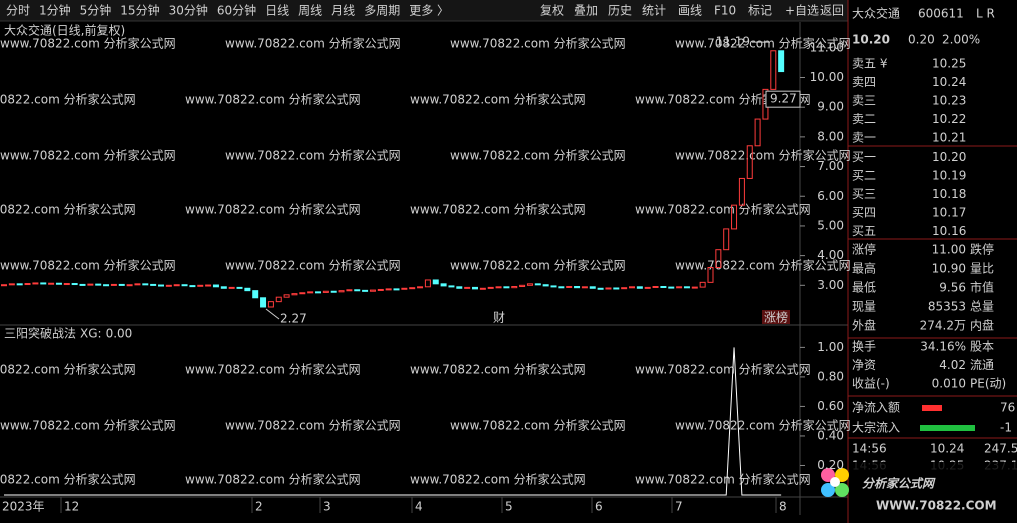  Describe the element at coordinates (943, 326) in the screenshot. I see `stat-value: 274.2万` at that location.